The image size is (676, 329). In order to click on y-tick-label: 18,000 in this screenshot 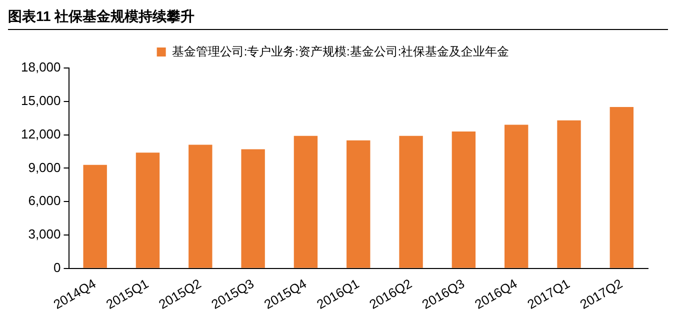, I will do `click(40, 67)`.